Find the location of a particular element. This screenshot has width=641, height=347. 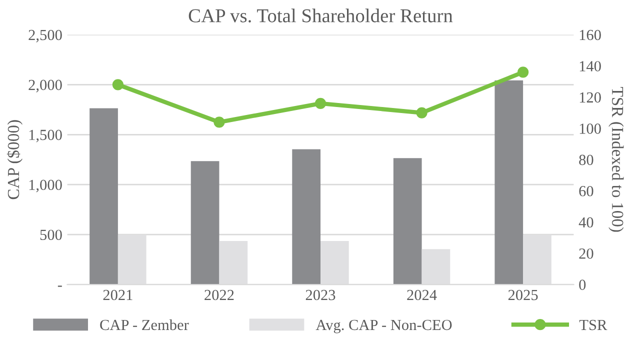

x-tick-label: 2021 is located at coordinates (117, 295).